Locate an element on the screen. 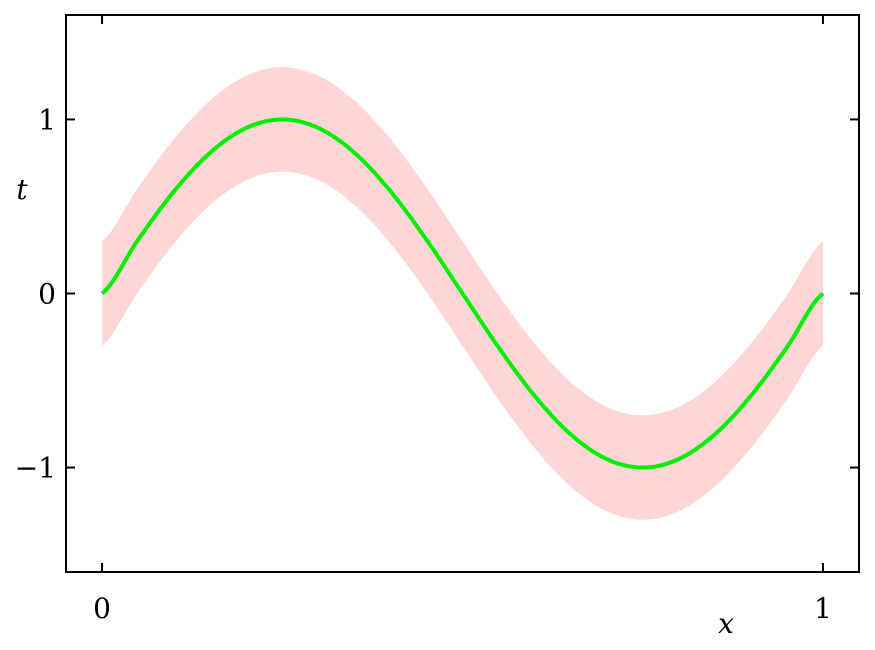 Image resolution: width=875 pixels, height=650 pixels. x-tick-label: 0 is located at coordinates (102, 608).